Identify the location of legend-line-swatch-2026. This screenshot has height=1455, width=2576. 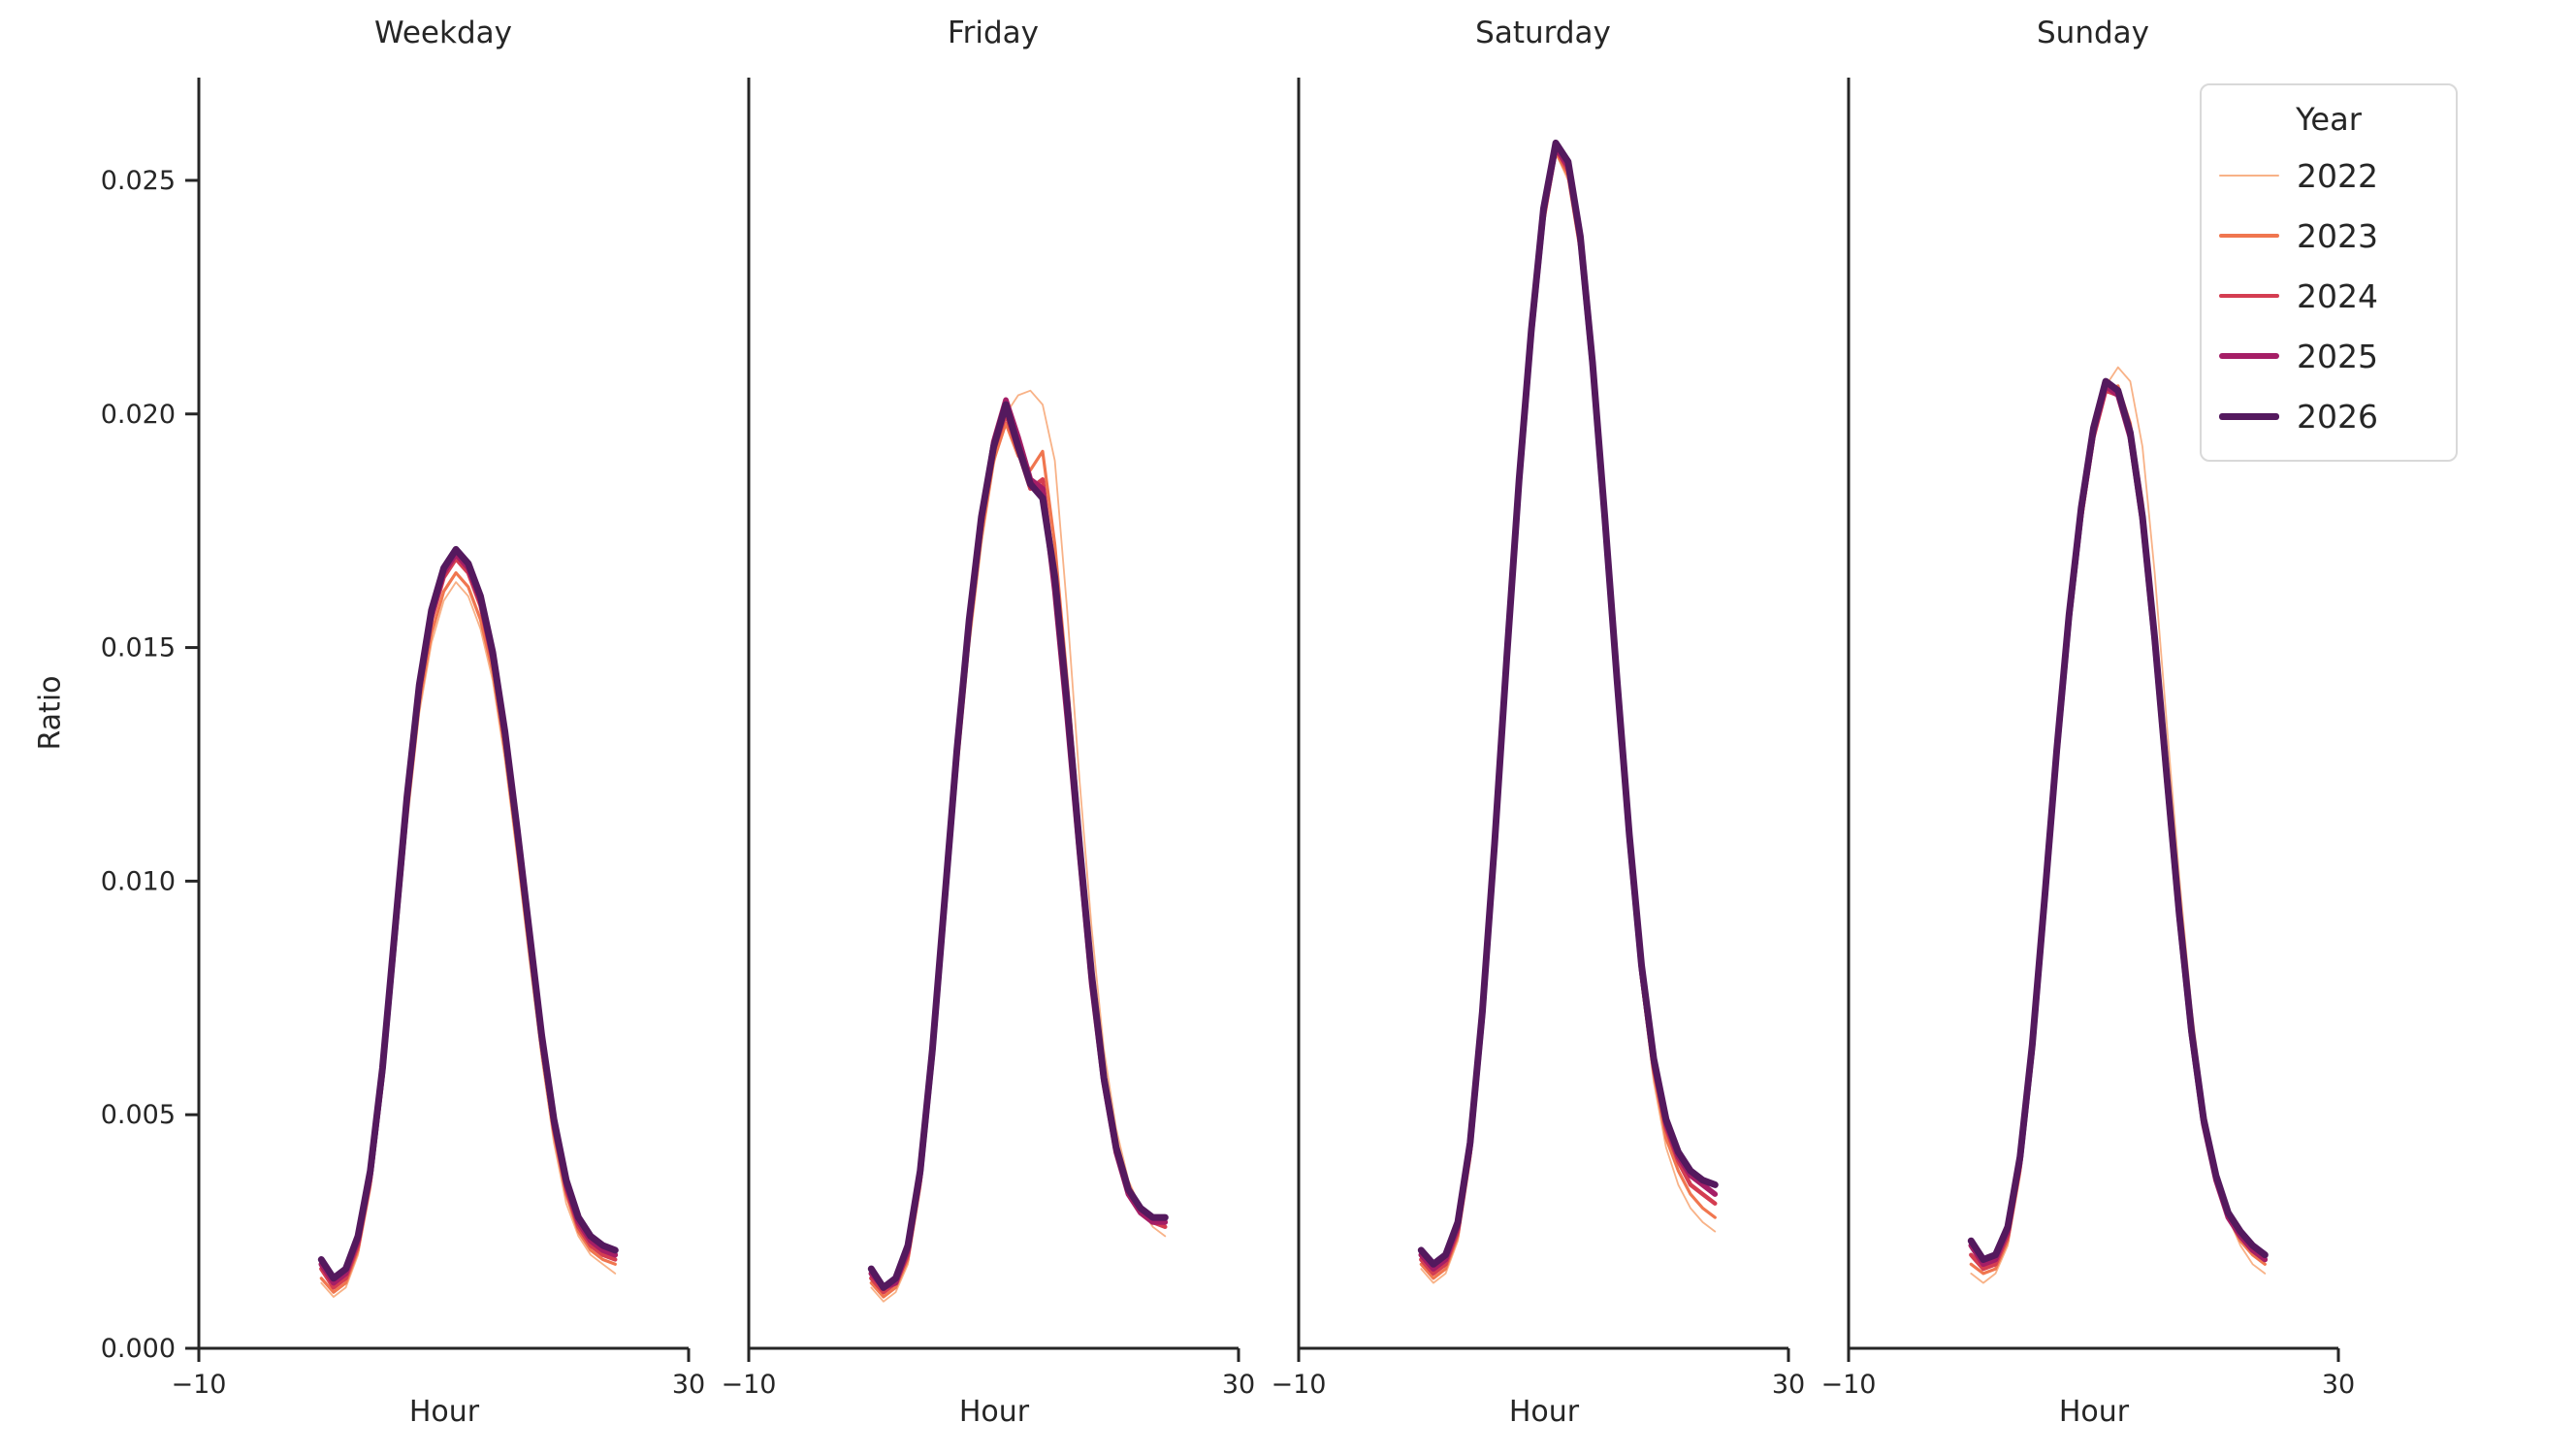
(2249, 416).